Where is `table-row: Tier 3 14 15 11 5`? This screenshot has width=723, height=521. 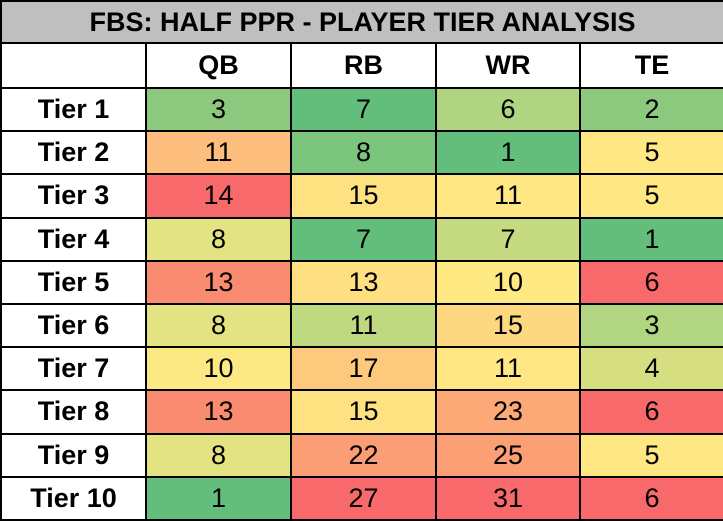 table-row: Tier 3 14 15 11 5 is located at coordinates (361, 196).